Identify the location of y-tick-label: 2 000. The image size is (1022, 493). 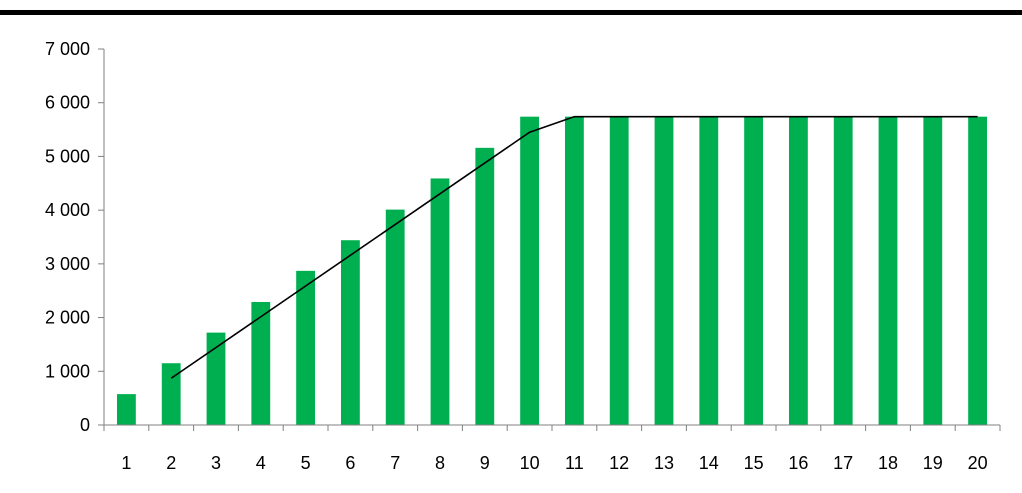
(67, 318).